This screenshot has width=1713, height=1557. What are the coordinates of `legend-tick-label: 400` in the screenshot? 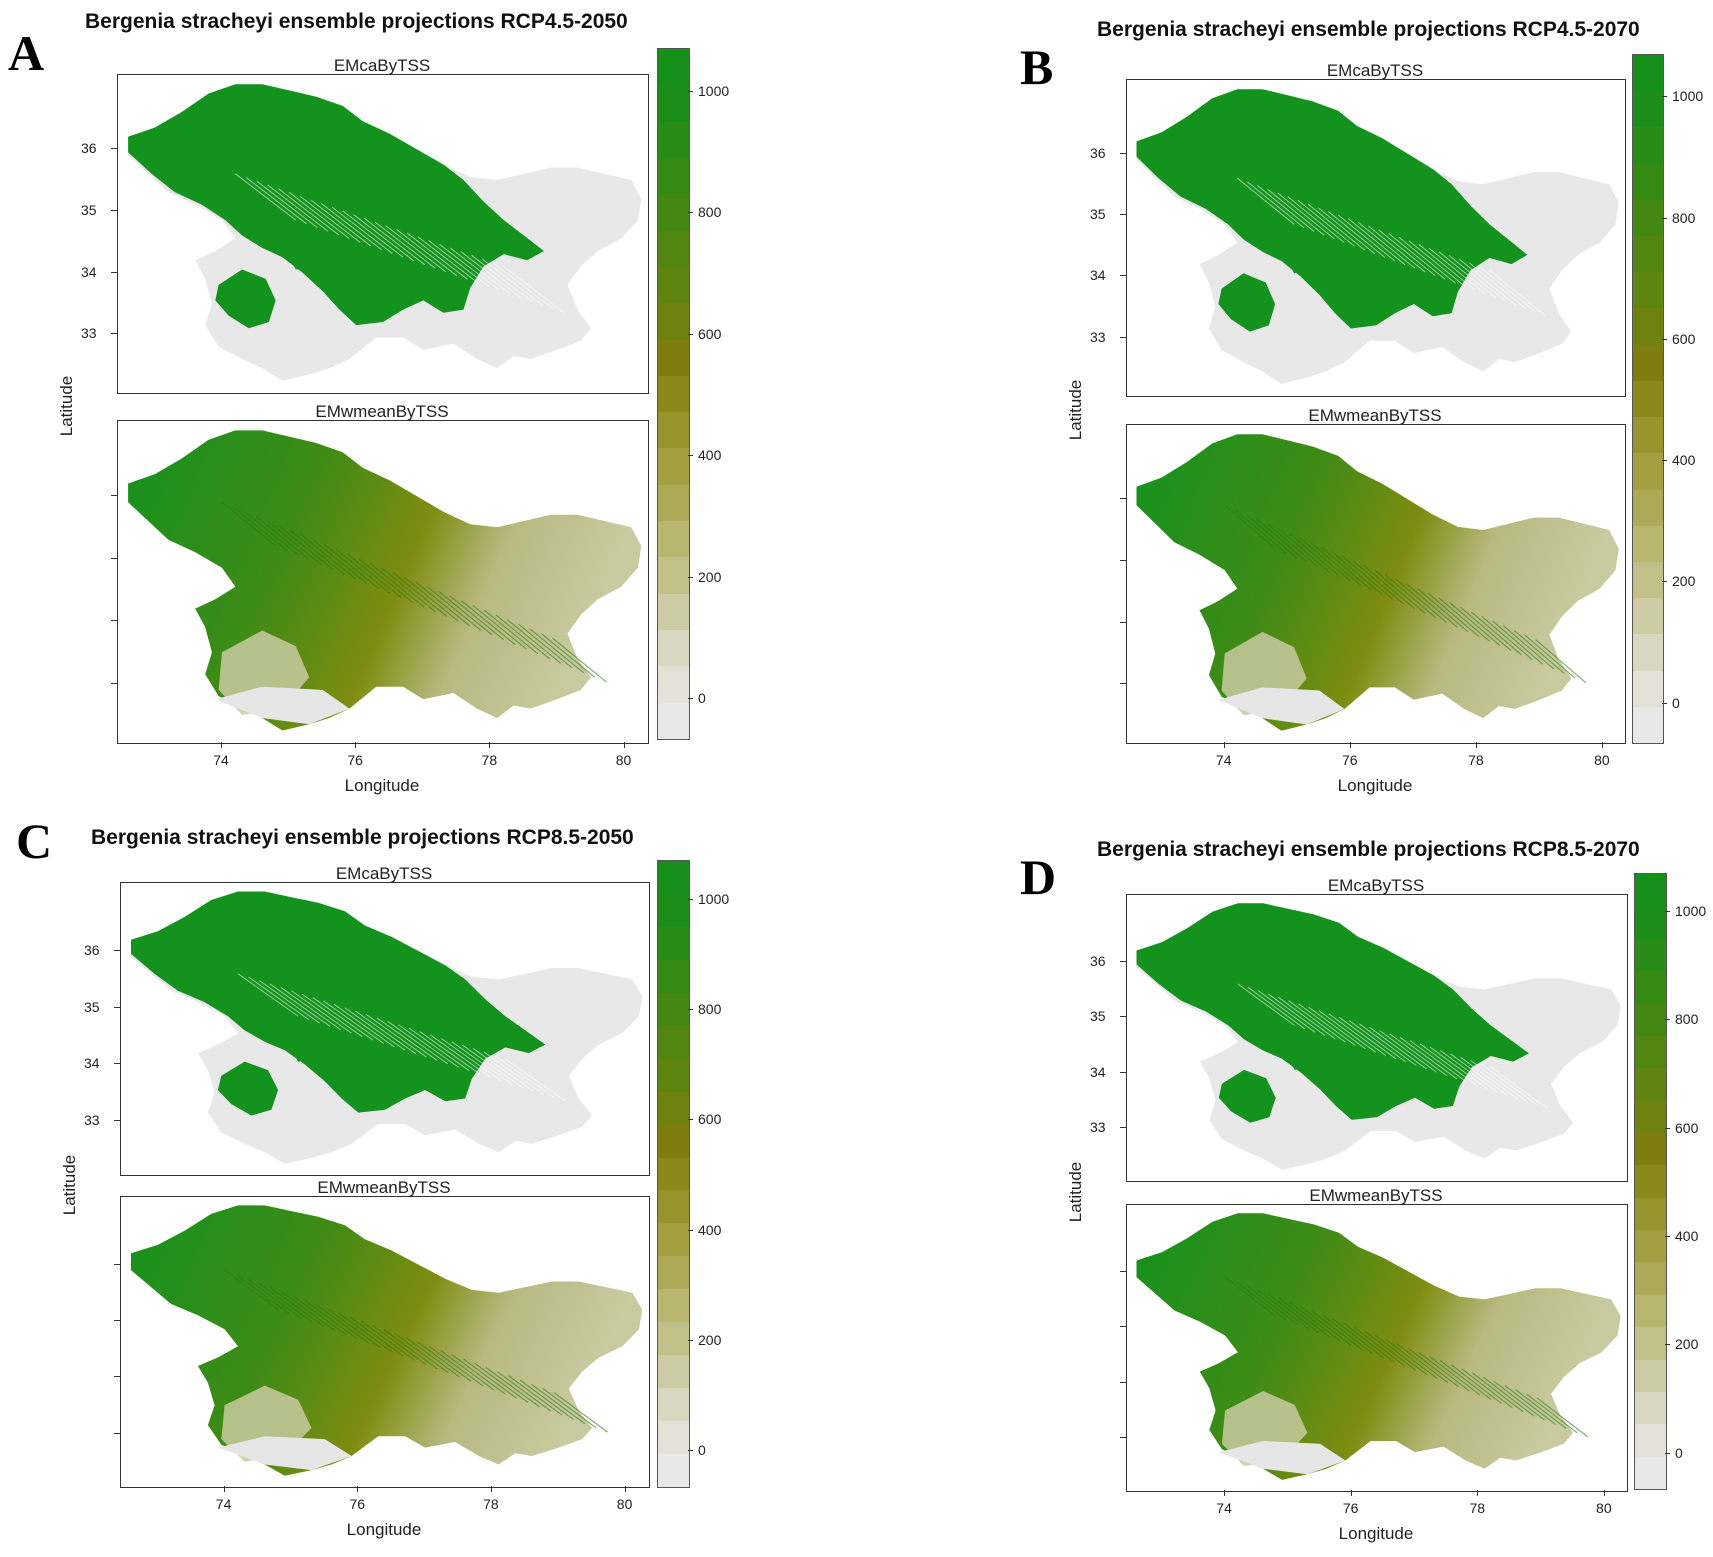 It's located at (710, 455).